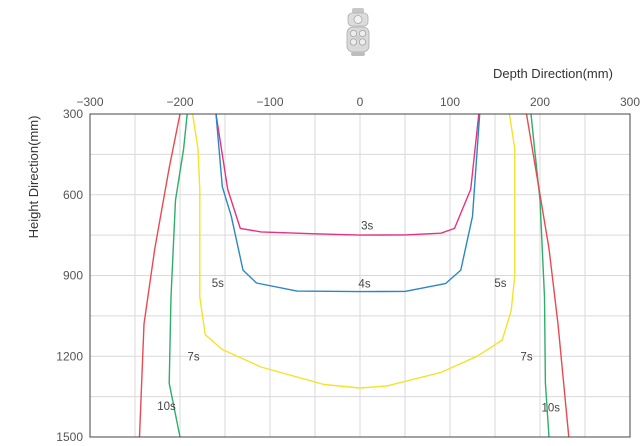 This screenshot has height=446, width=643. Describe the element at coordinates (179, 102) in the screenshot. I see `x-tick-label: −200` at that location.